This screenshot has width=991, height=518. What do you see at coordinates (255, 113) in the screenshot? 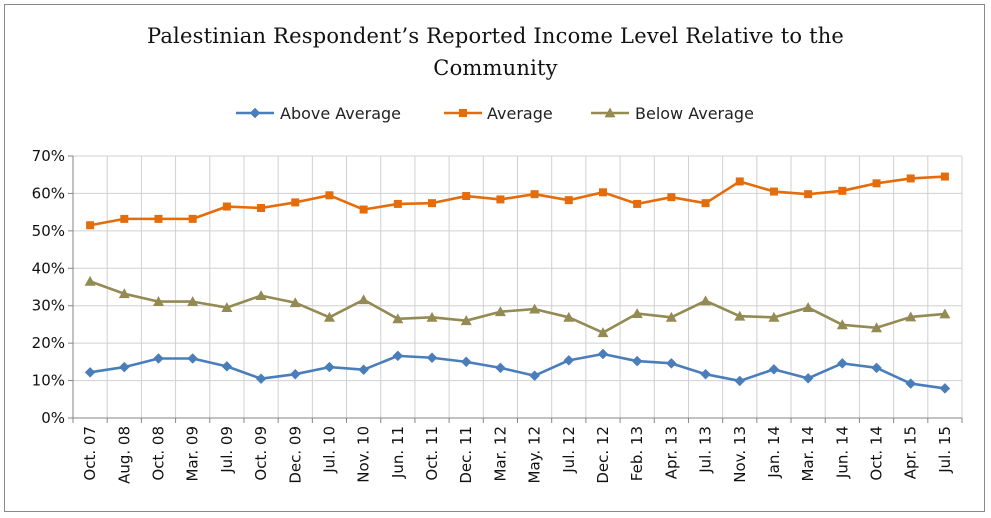
I see `legend-marker-above-average` at bounding box center [255, 113].